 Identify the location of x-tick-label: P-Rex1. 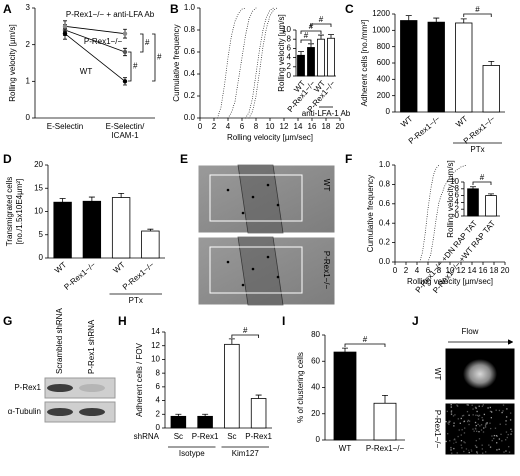
(205, 436).